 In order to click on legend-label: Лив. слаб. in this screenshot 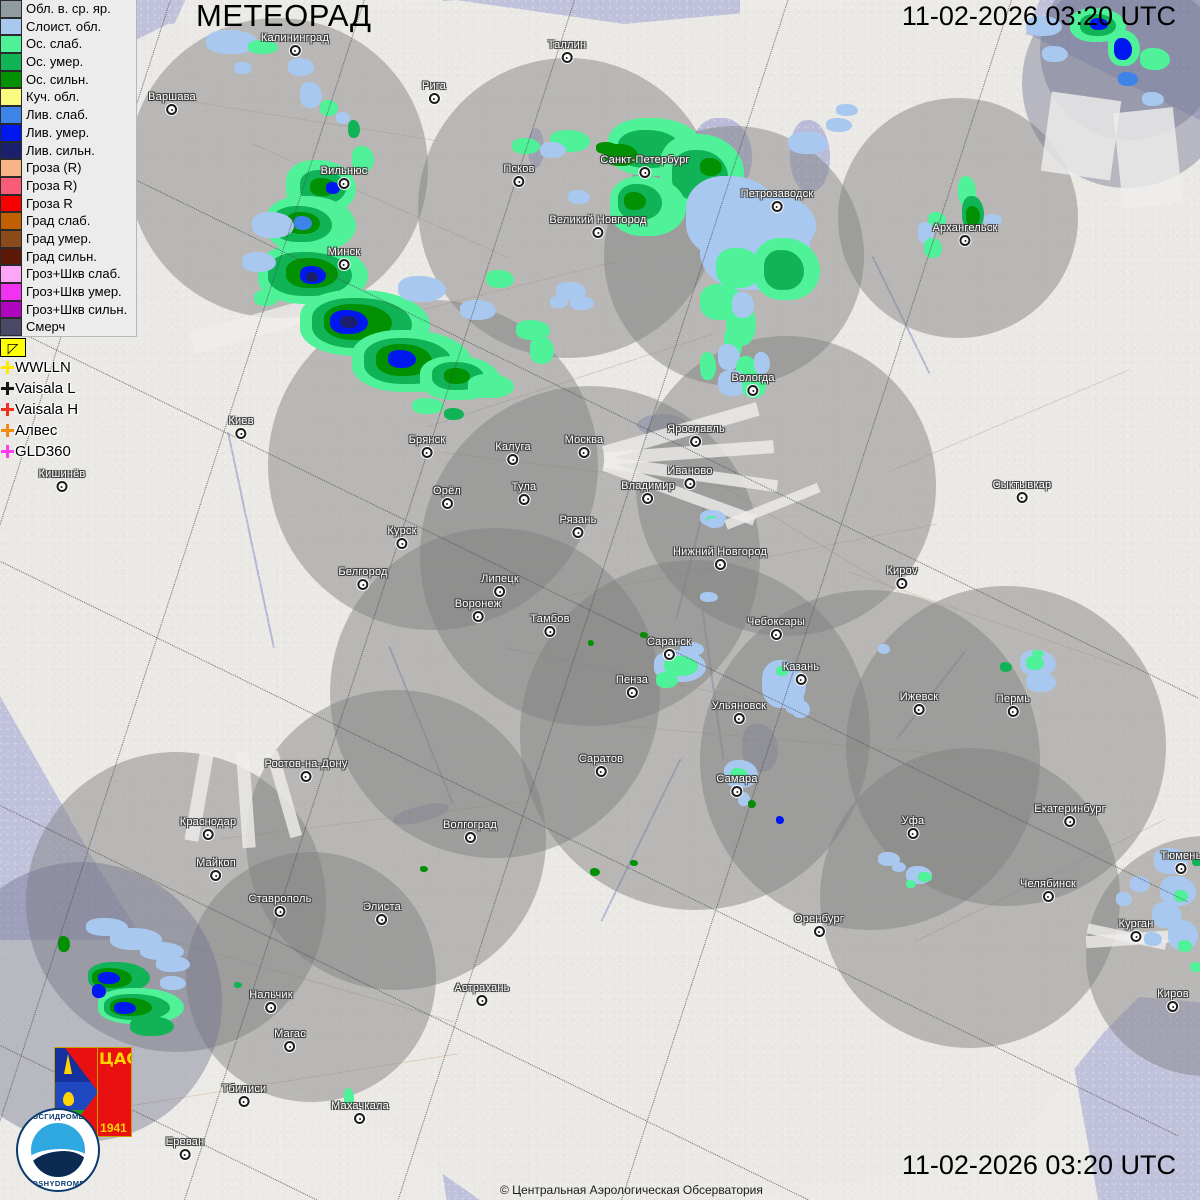, I will do `click(57, 115)`.